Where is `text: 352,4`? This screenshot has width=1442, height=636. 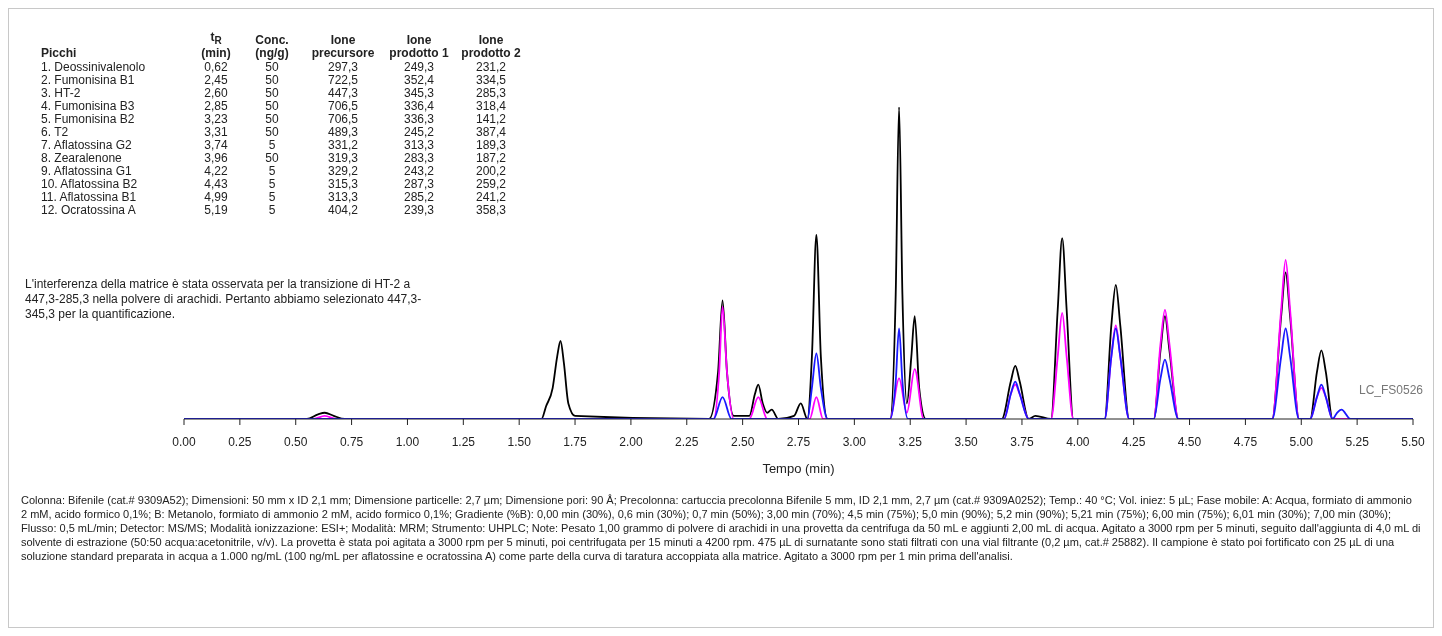 text: 352,4 is located at coordinates (419, 80).